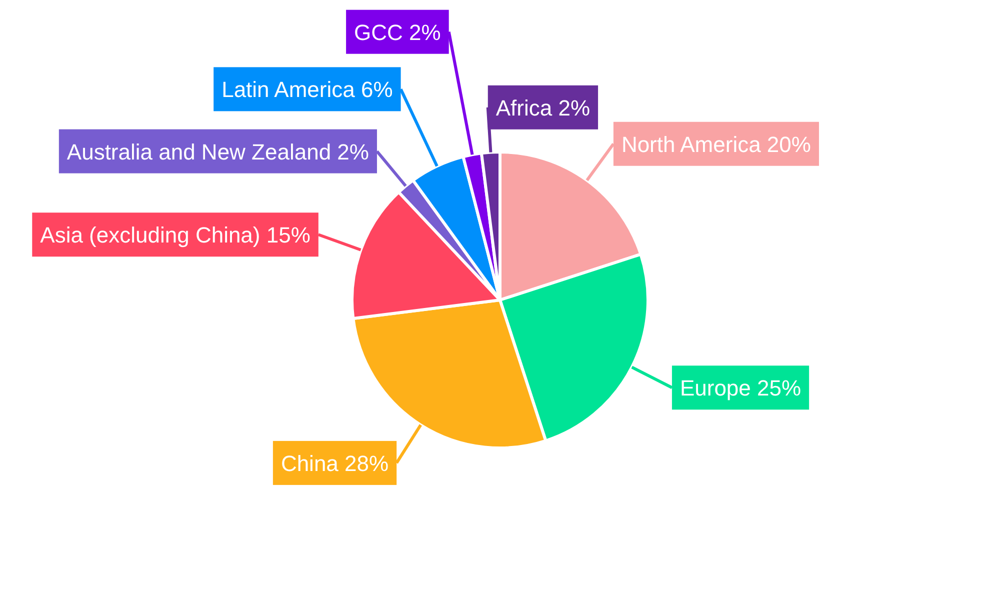  Describe the element at coordinates (397, 31) in the screenshot. I see `slice-label: GCC 2%` at that location.